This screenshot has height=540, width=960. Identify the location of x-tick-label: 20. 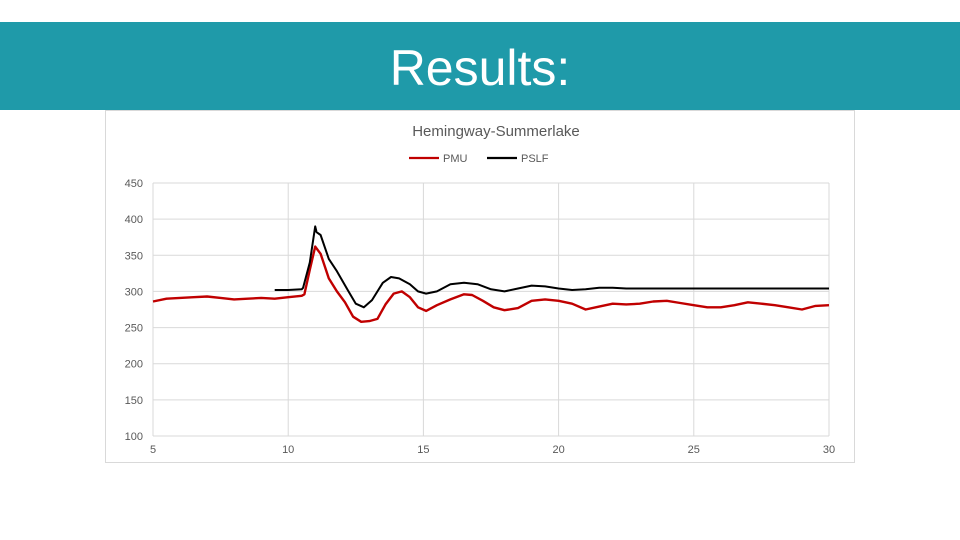
(558, 450).